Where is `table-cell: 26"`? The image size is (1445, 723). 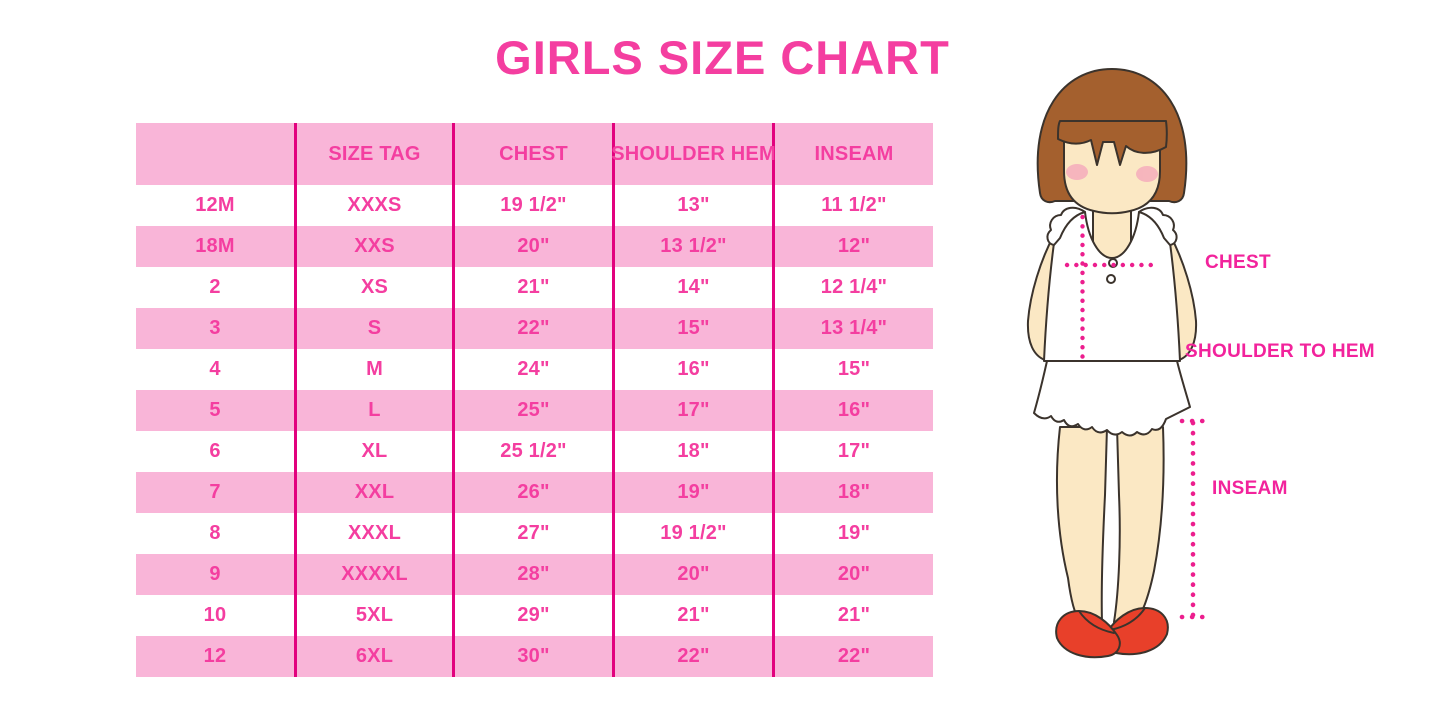 table-cell: 26" is located at coordinates (535, 492).